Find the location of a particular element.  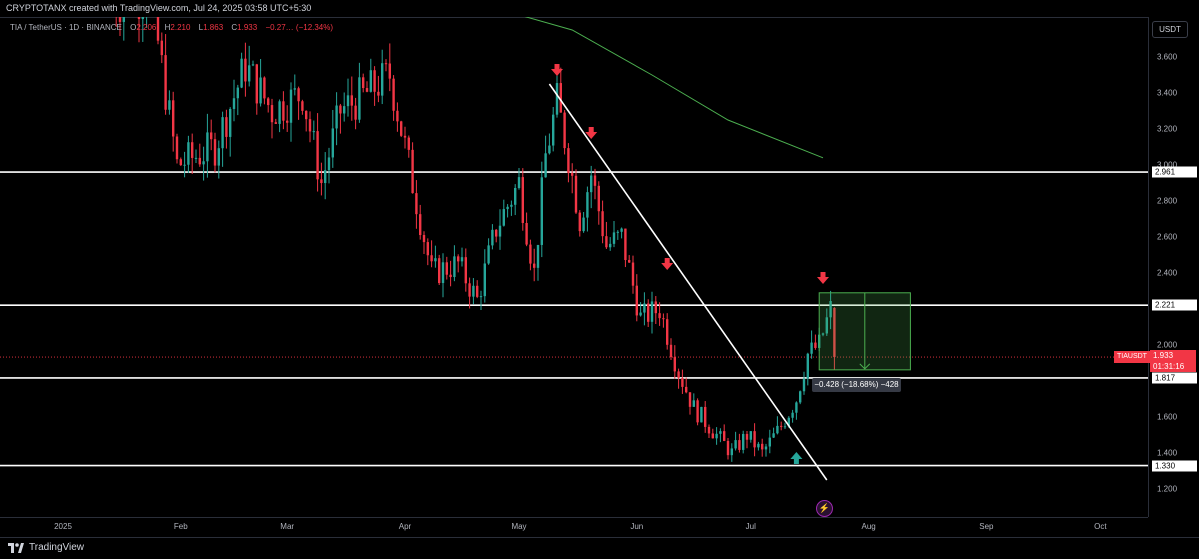

currency-button: USDT is located at coordinates (1170, 29).